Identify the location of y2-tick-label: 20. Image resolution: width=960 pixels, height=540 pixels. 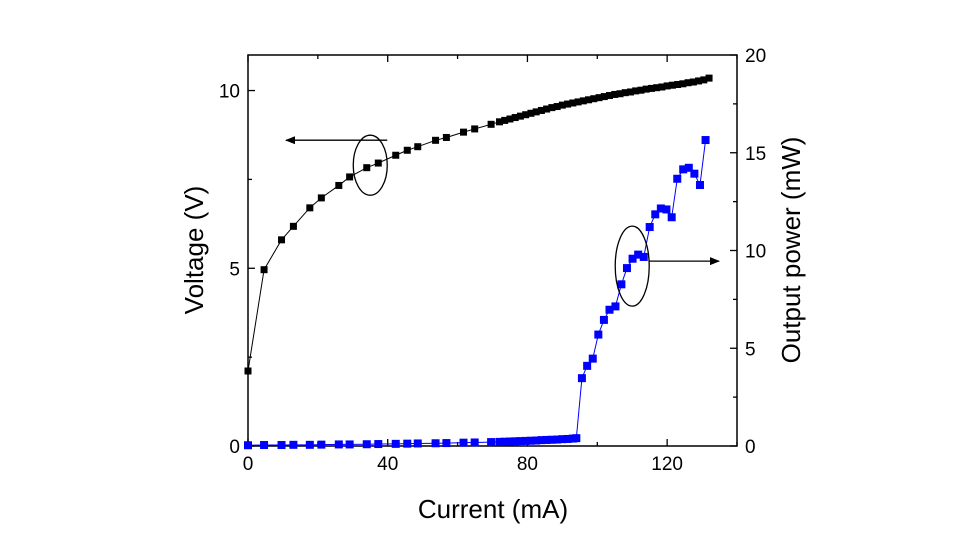
(755, 56).